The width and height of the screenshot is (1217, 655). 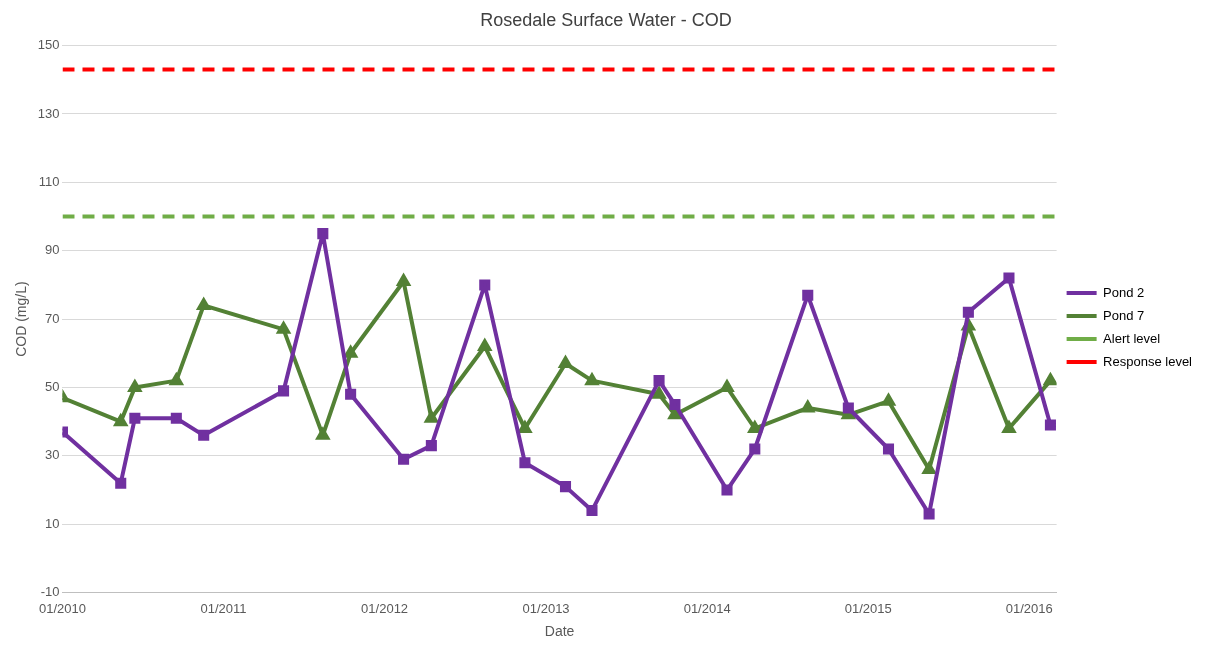 What do you see at coordinates (21, 319) in the screenshot?
I see `y-axis-title: COD (mg/L)` at bounding box center [21, 319].